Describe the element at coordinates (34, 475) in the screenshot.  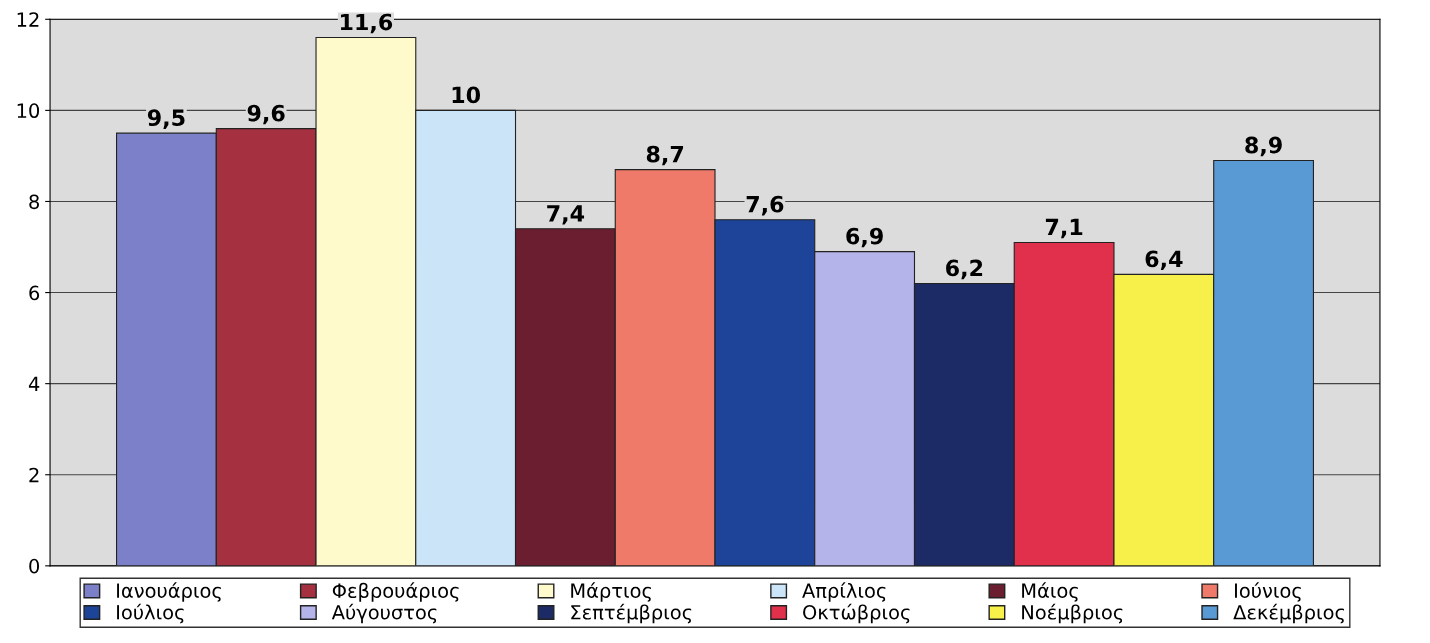
I see `y-tick-label: 2` at that location.